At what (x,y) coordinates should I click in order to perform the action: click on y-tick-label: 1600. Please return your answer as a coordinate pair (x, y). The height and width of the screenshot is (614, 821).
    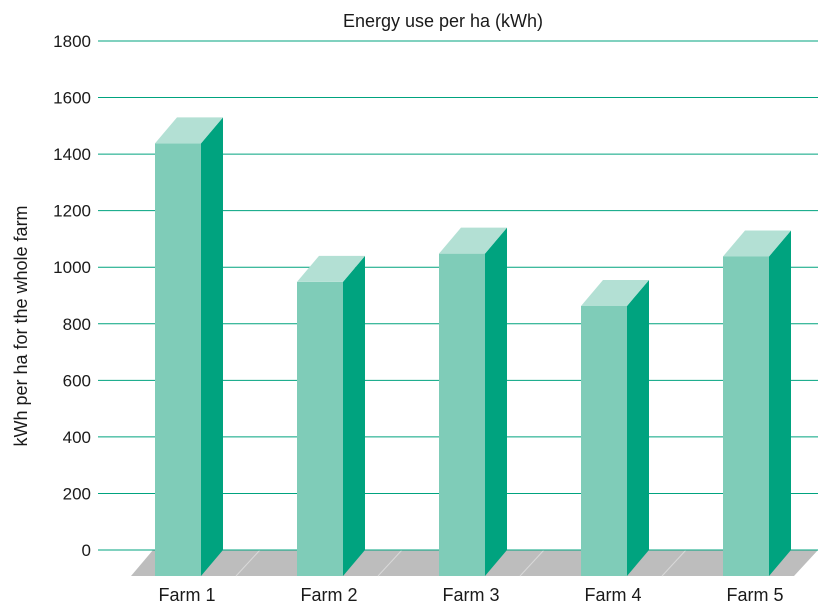
    Looking at the image, I should click on (72, 98).